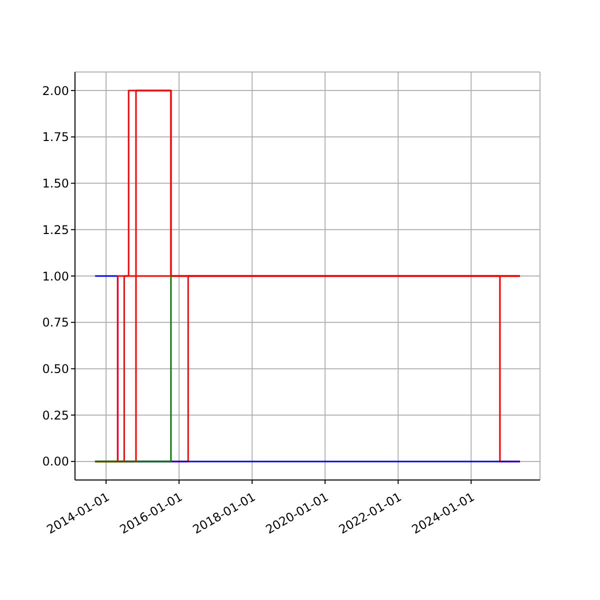 The width and height of the screenshot is (600, 600). I want to click on y-tick-label: 1.25, so click(55, 229).